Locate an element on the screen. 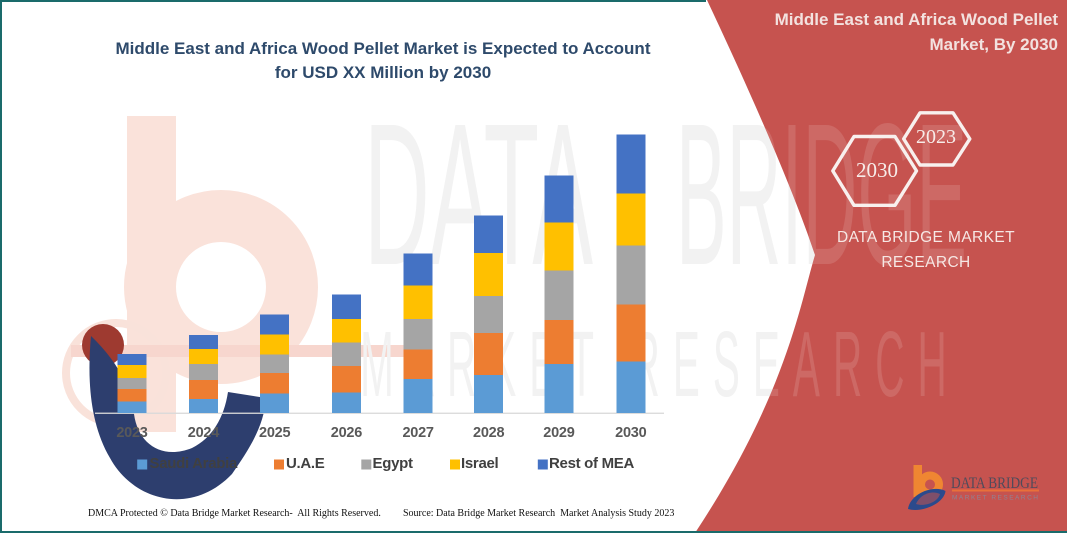  svg-text: MARKET RESEARCH is located at coordinates (995, 498).